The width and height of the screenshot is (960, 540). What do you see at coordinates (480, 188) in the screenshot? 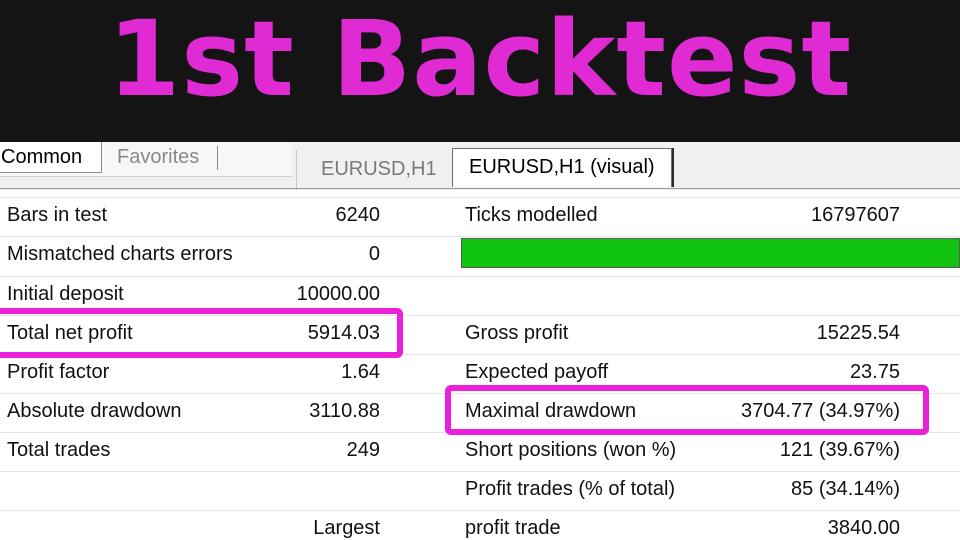
I see `tab-divider` at bounding box center [480, 188].